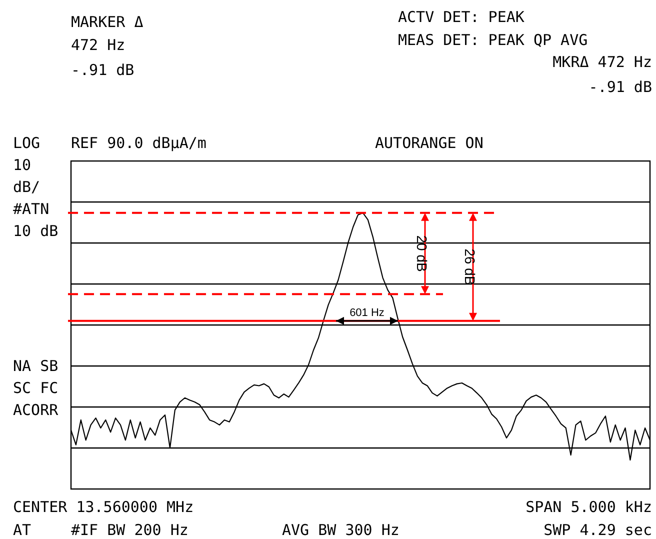 The width and height of the screenshot is (656, 539). I want to click on text: SPAN 5.000 kHz, so click(589, 507).